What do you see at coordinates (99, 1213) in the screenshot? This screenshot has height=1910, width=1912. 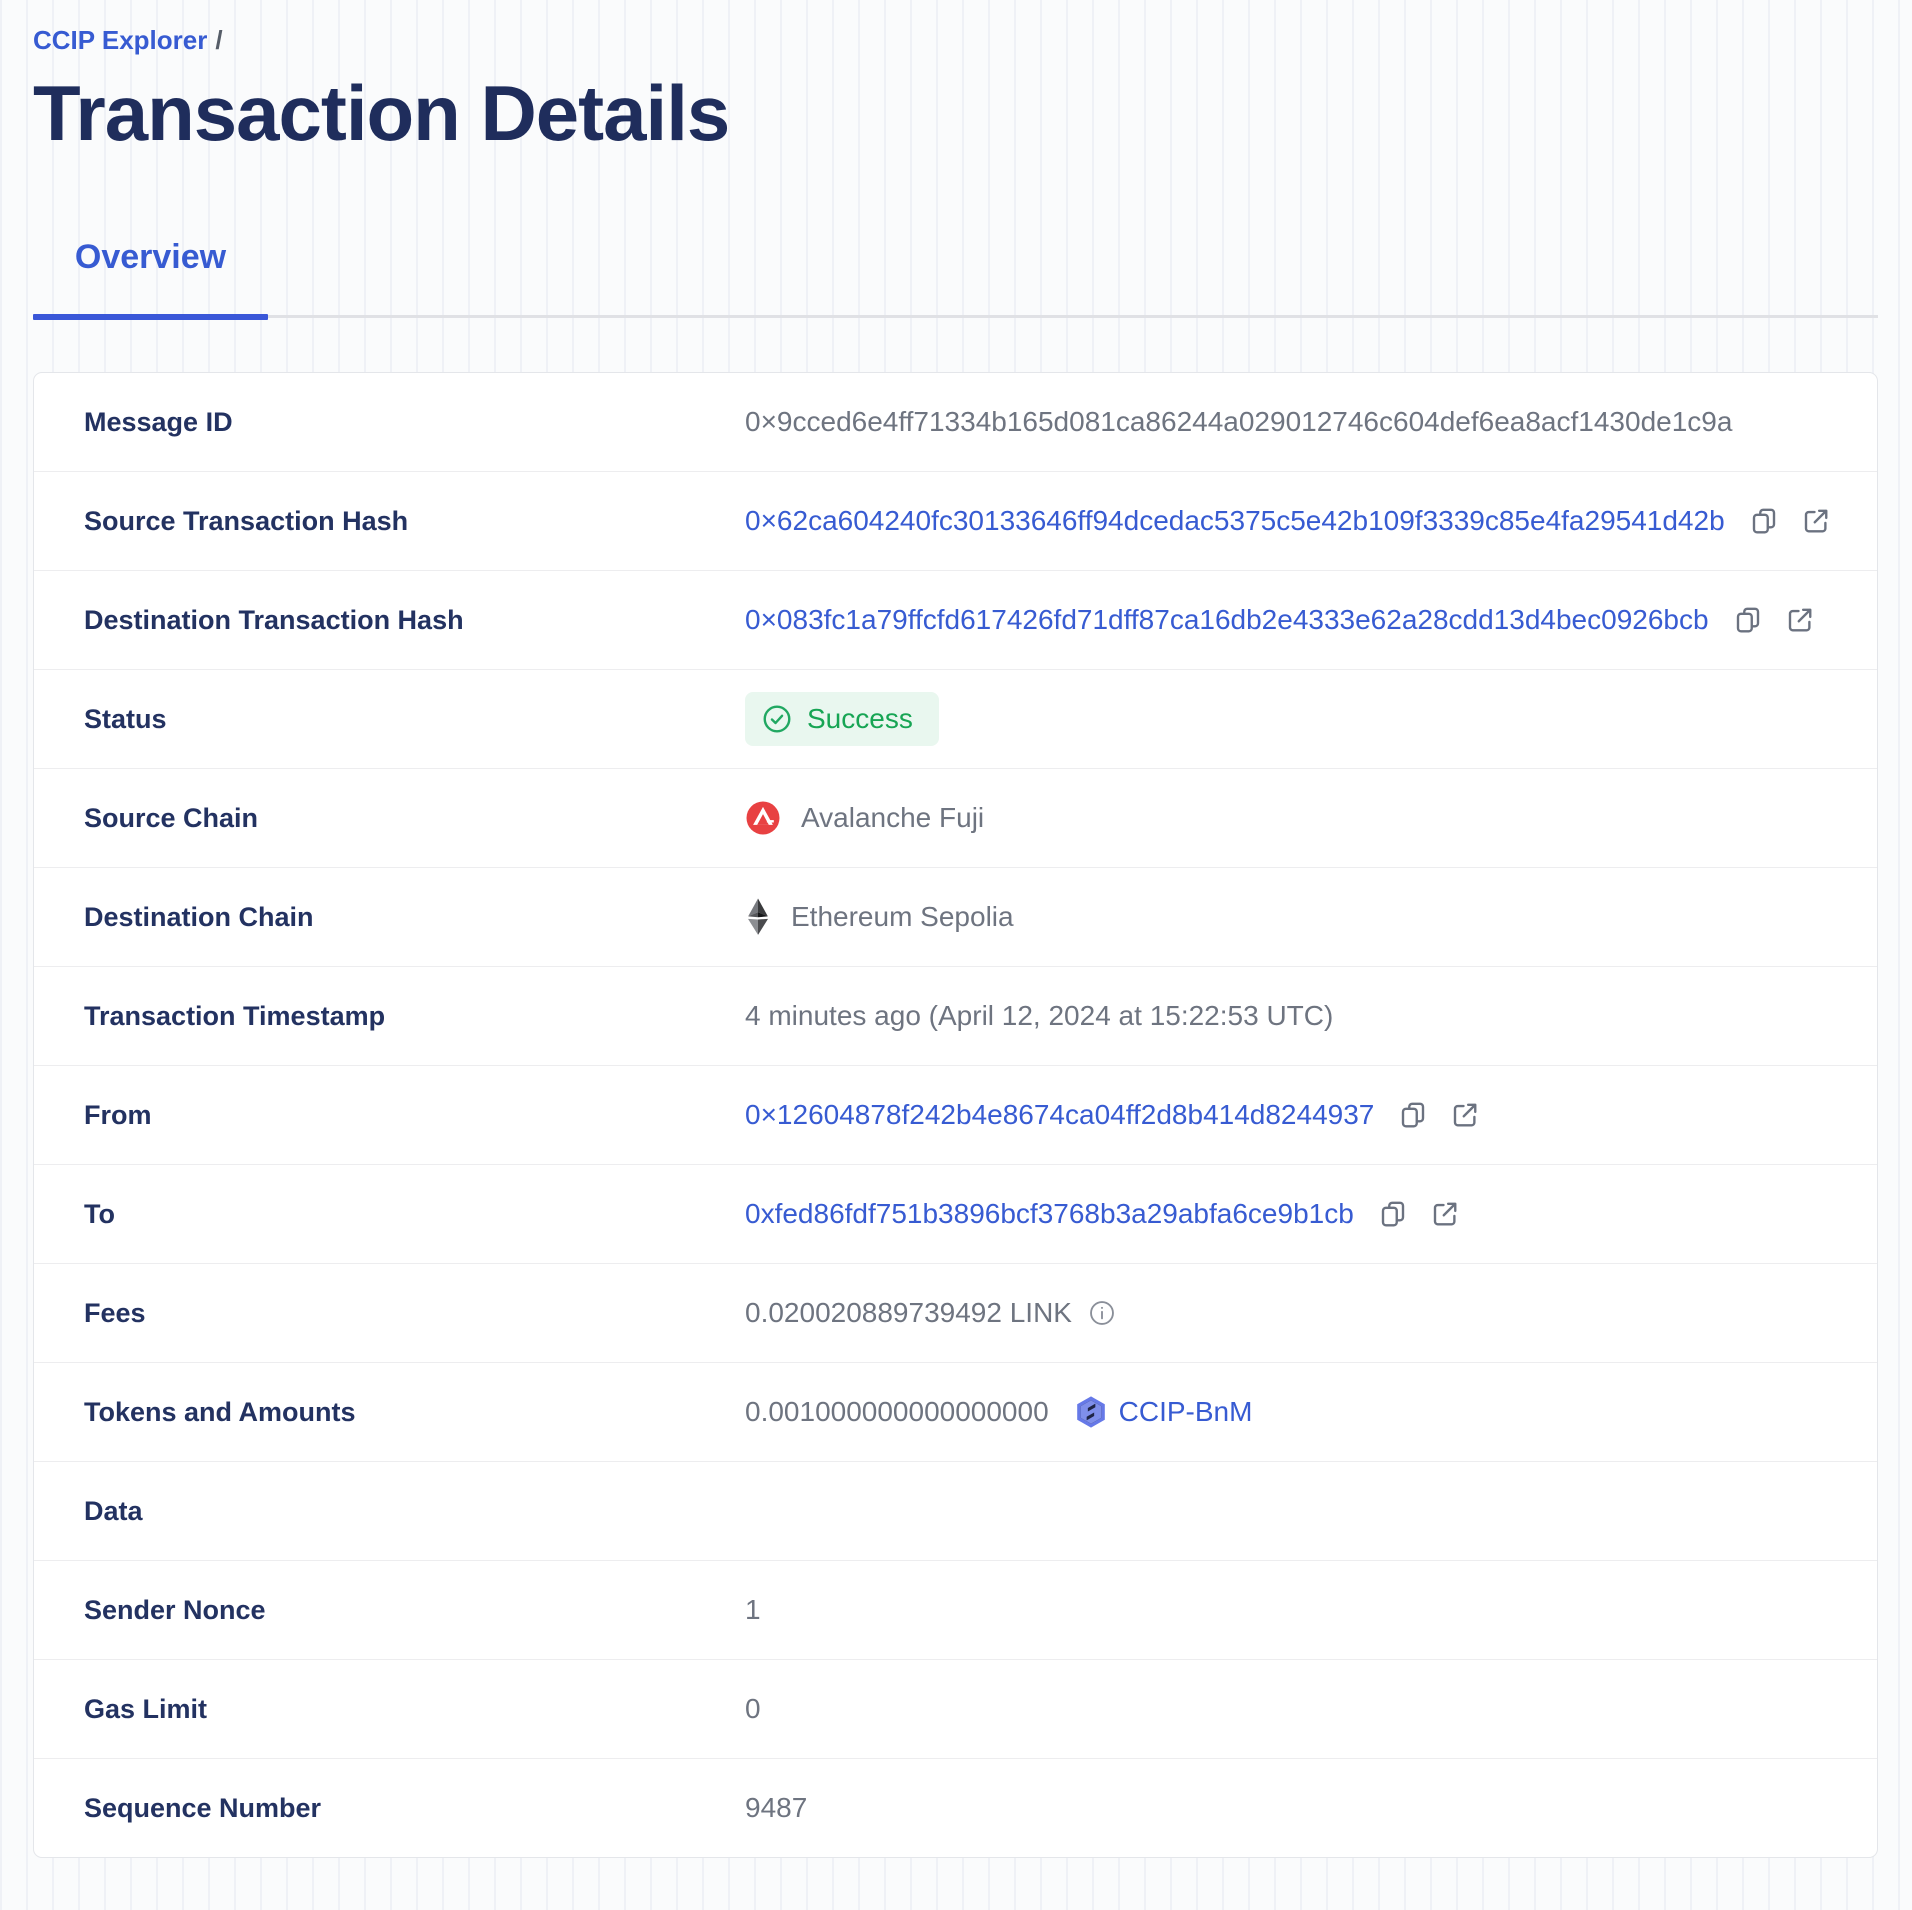 I see `row-label: To` at bounding box center [99, 1213].